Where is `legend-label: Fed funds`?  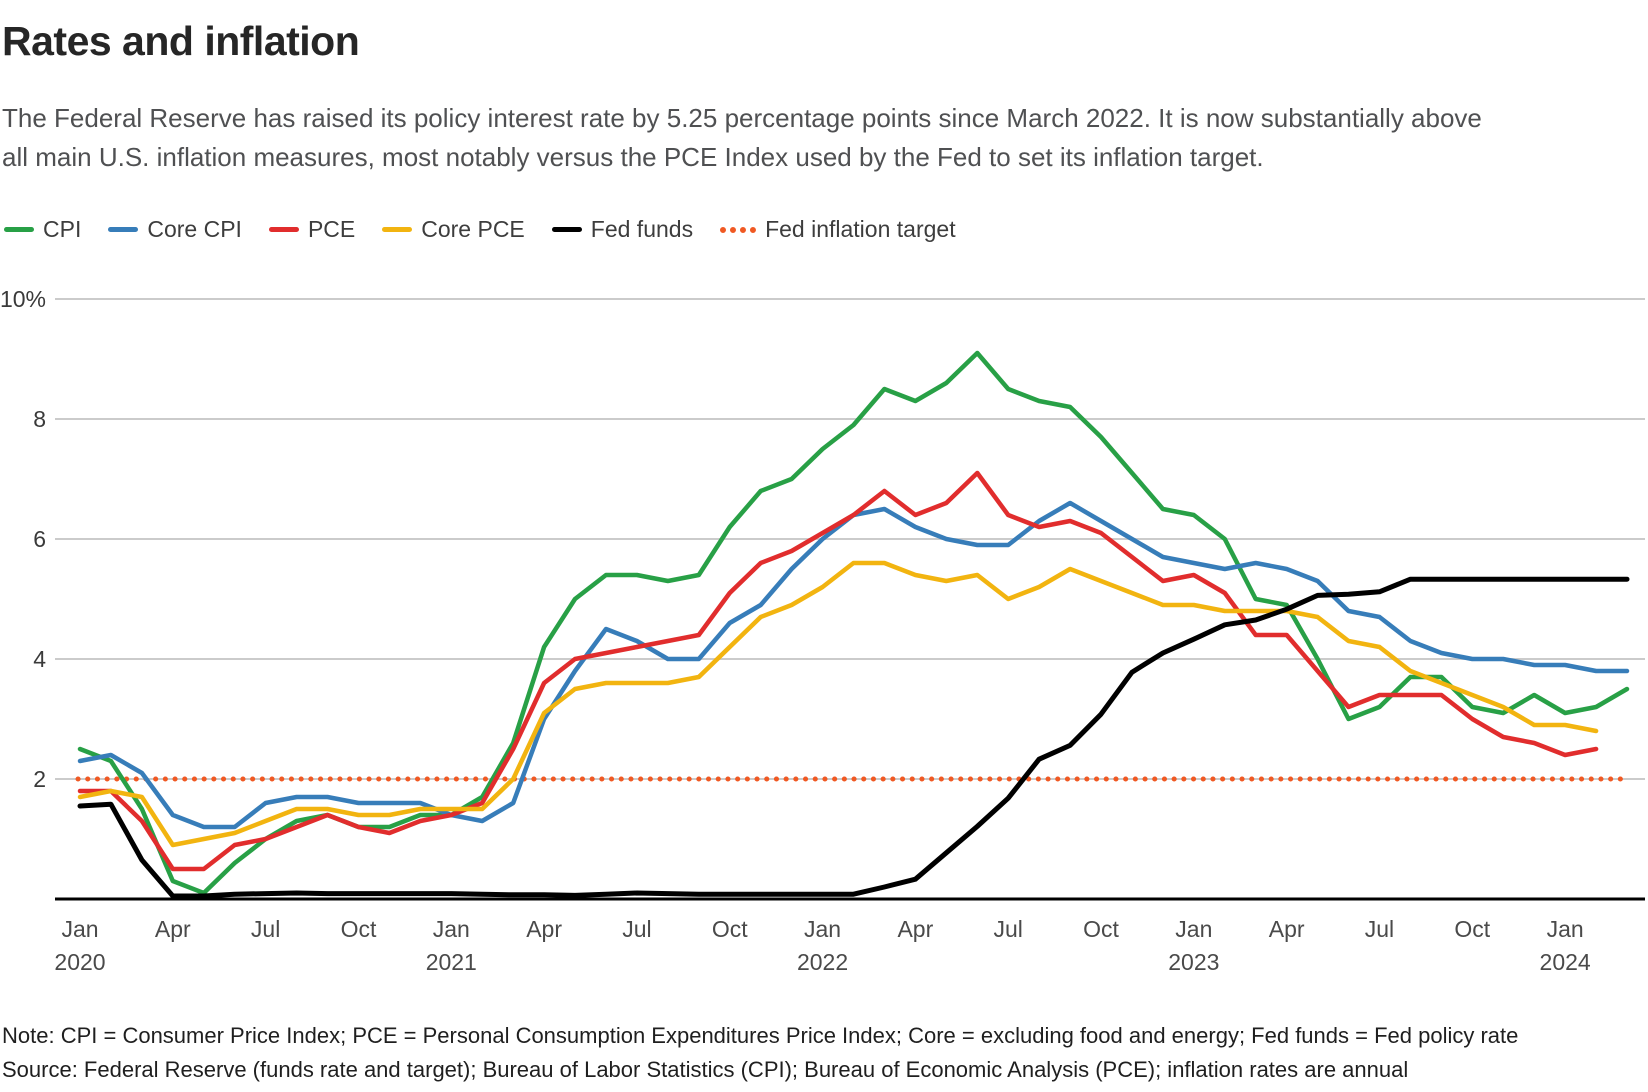 legend-label: Fed funds is located at coordinates (642, 229).